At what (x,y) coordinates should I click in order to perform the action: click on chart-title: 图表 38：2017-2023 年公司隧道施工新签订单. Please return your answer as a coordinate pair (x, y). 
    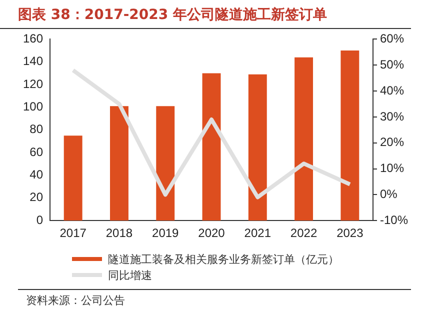
    Looking at the image, I should click on (205, 14).